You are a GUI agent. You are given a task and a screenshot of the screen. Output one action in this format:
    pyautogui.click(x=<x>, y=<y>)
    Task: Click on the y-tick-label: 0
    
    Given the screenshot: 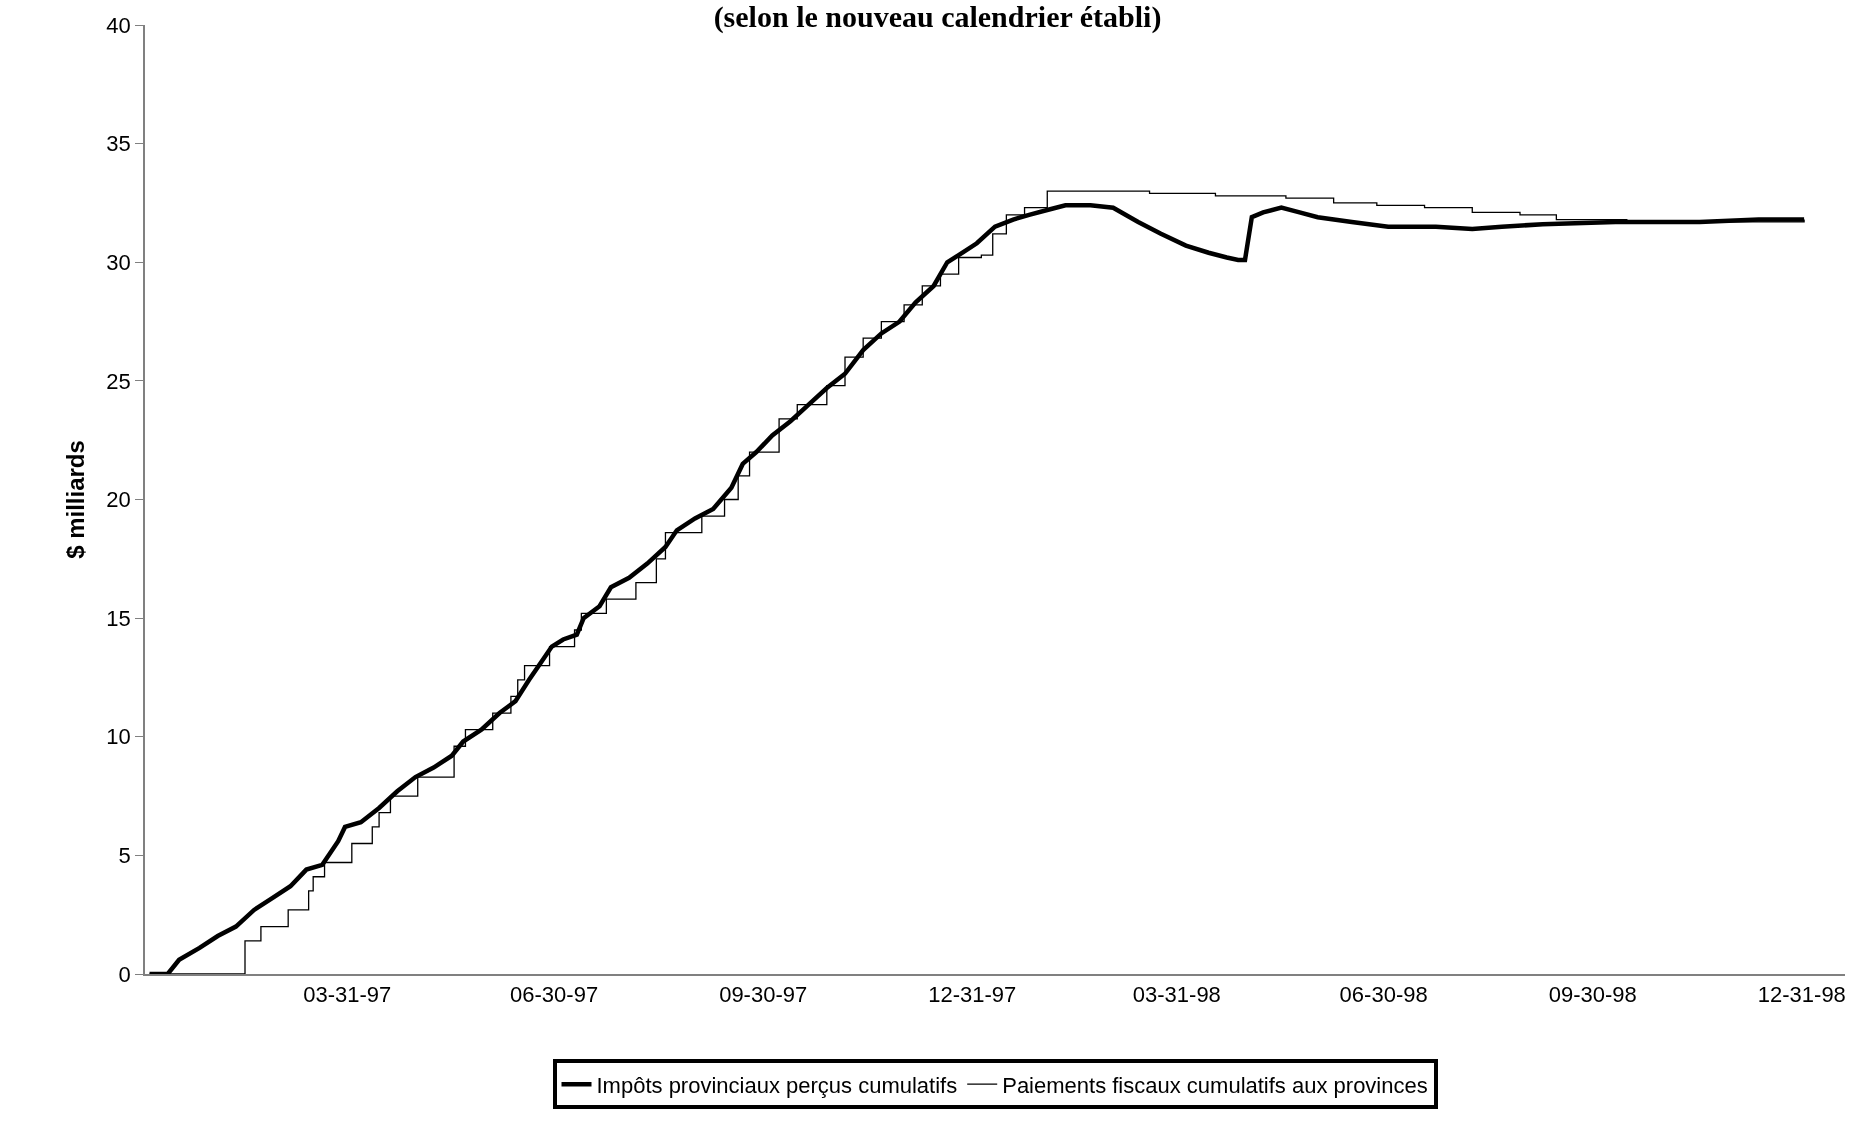 What is the action you would take?
    pyautogui.click(x=124, y=974)
    